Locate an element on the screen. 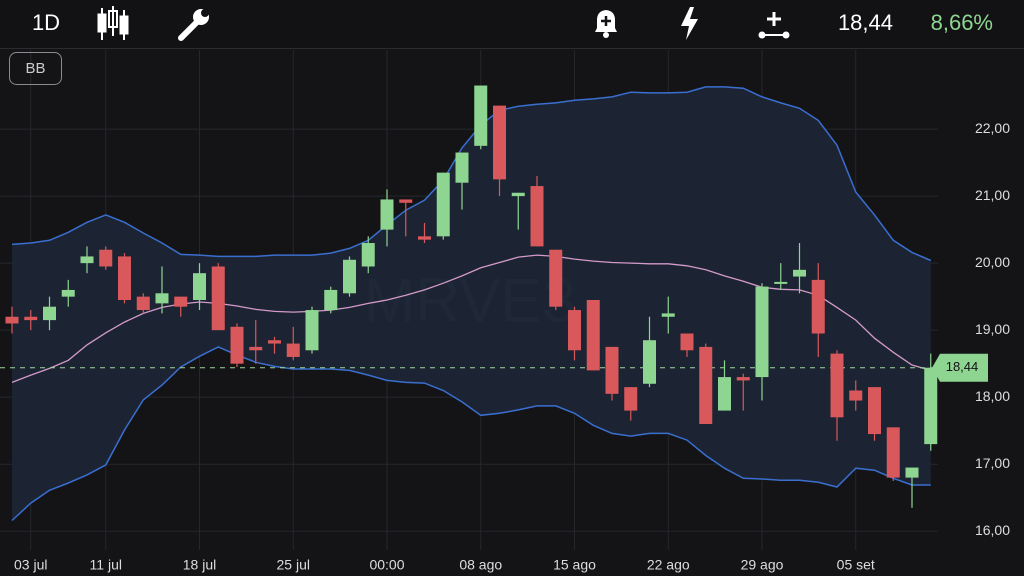 The height and width of the screenshot is (576, 1024). x-tick-label: 11 jul is located at coordinates (106, 565).